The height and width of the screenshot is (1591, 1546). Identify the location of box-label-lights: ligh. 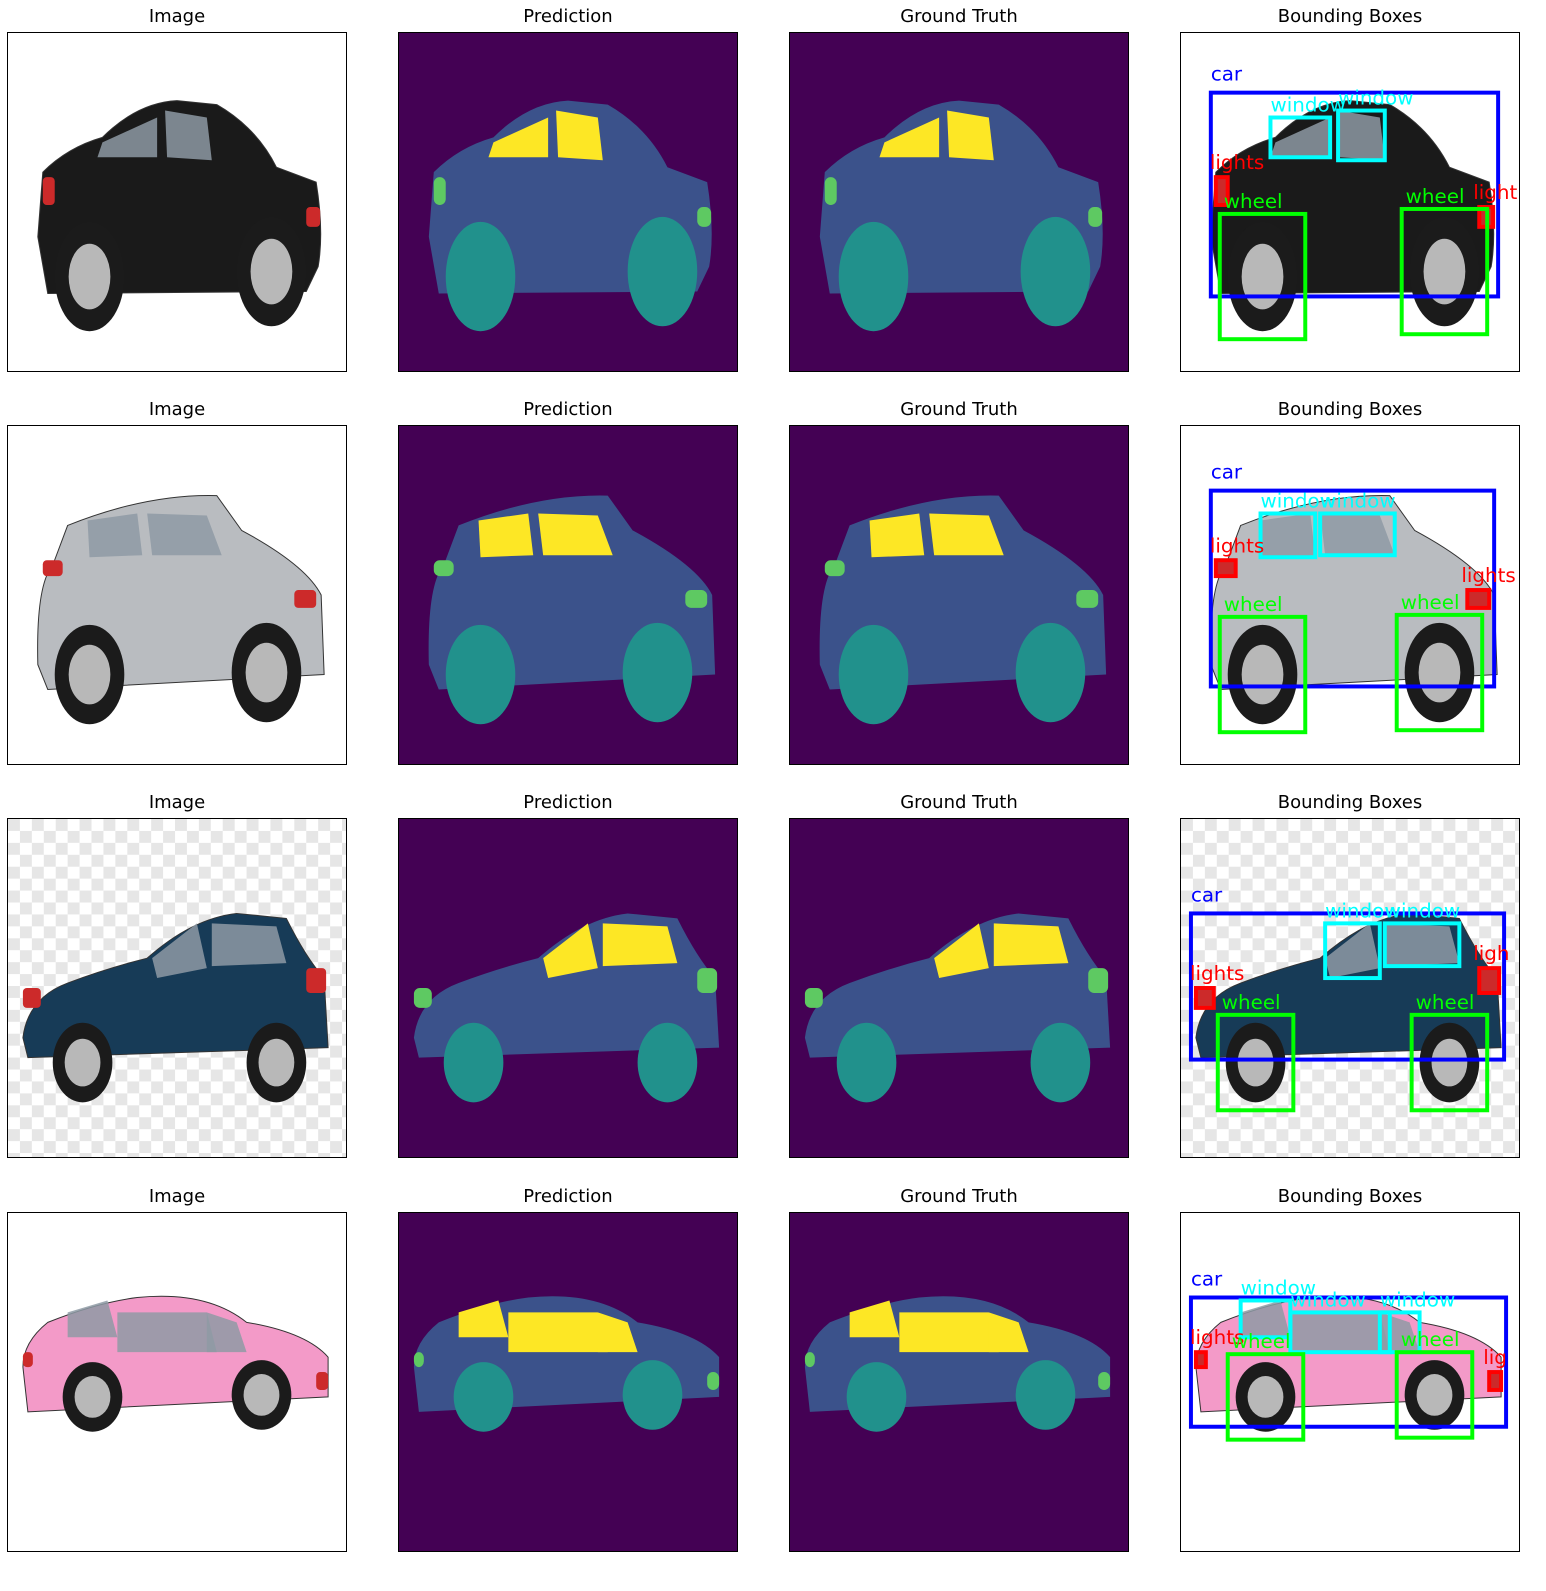
(1491, 953).